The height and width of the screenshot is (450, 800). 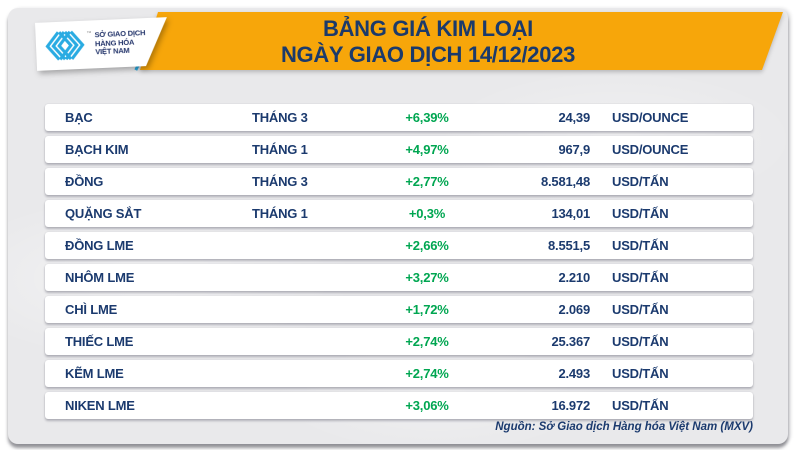 I want to click on commodity-name: CHÌ LME, so click(x=91, y=309).